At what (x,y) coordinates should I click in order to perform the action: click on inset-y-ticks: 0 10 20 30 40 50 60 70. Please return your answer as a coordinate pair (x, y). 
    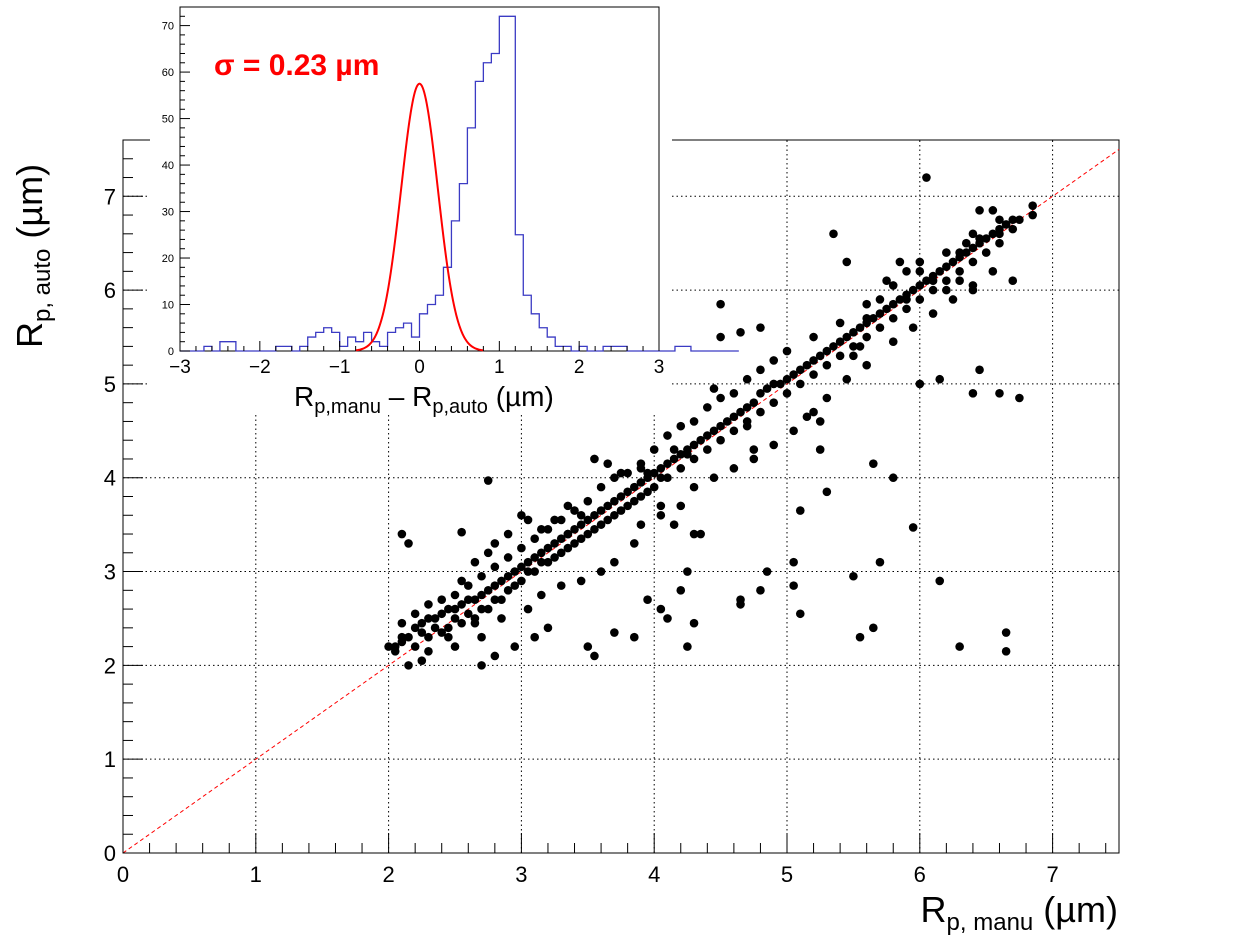
    Looking at the image, I should click on (176, 182).